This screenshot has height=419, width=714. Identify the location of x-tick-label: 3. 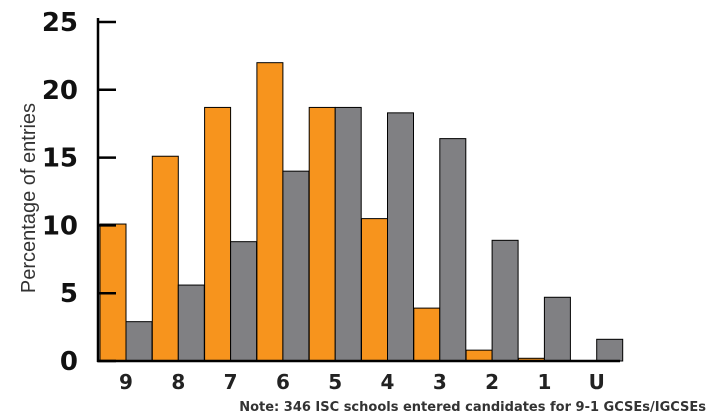
(440, 382).